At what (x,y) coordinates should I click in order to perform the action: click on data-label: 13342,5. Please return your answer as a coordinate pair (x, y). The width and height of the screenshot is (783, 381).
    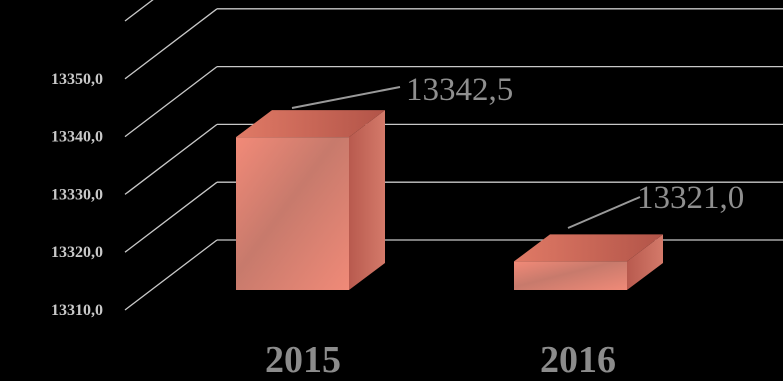
    Looking at the image, I should click on (459, 90).